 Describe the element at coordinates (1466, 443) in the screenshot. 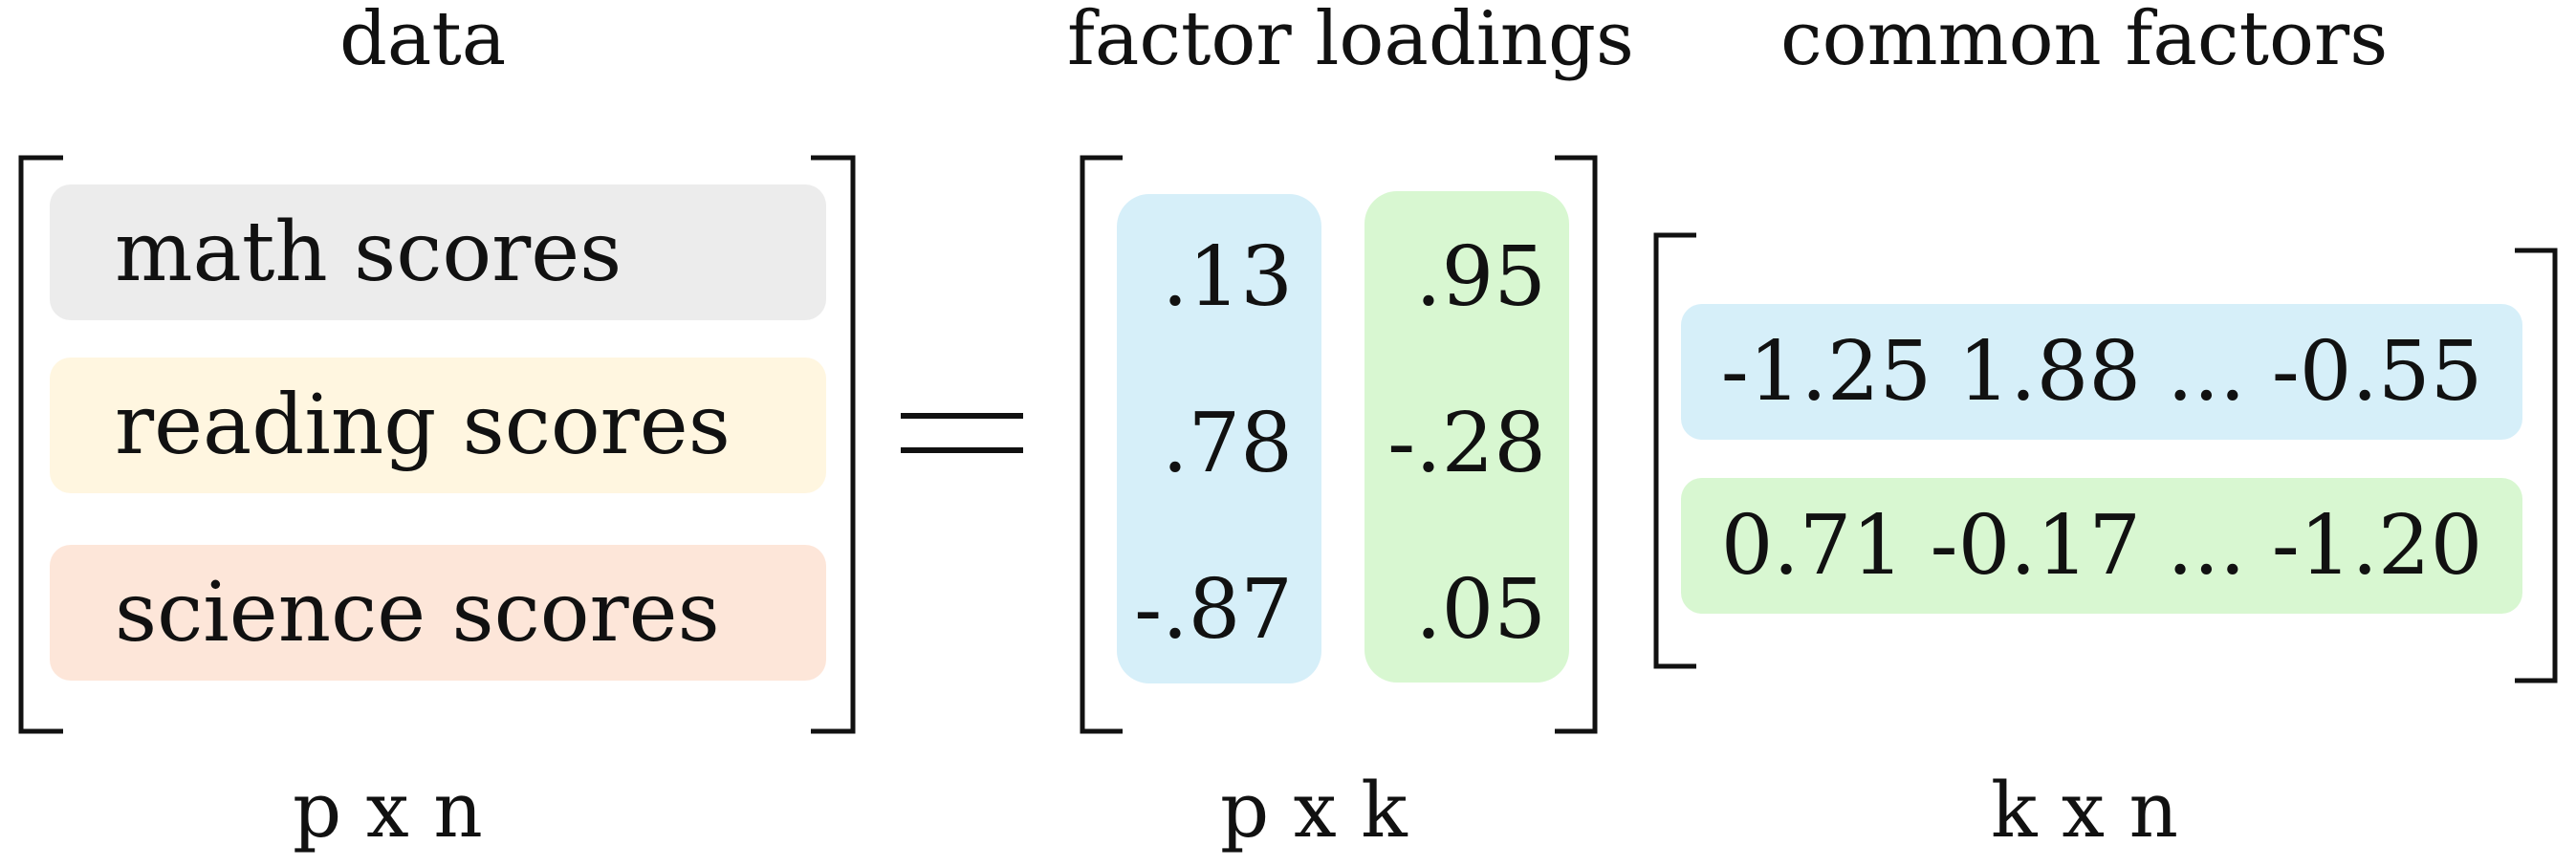

I see `loading-value: -.28` at that location.